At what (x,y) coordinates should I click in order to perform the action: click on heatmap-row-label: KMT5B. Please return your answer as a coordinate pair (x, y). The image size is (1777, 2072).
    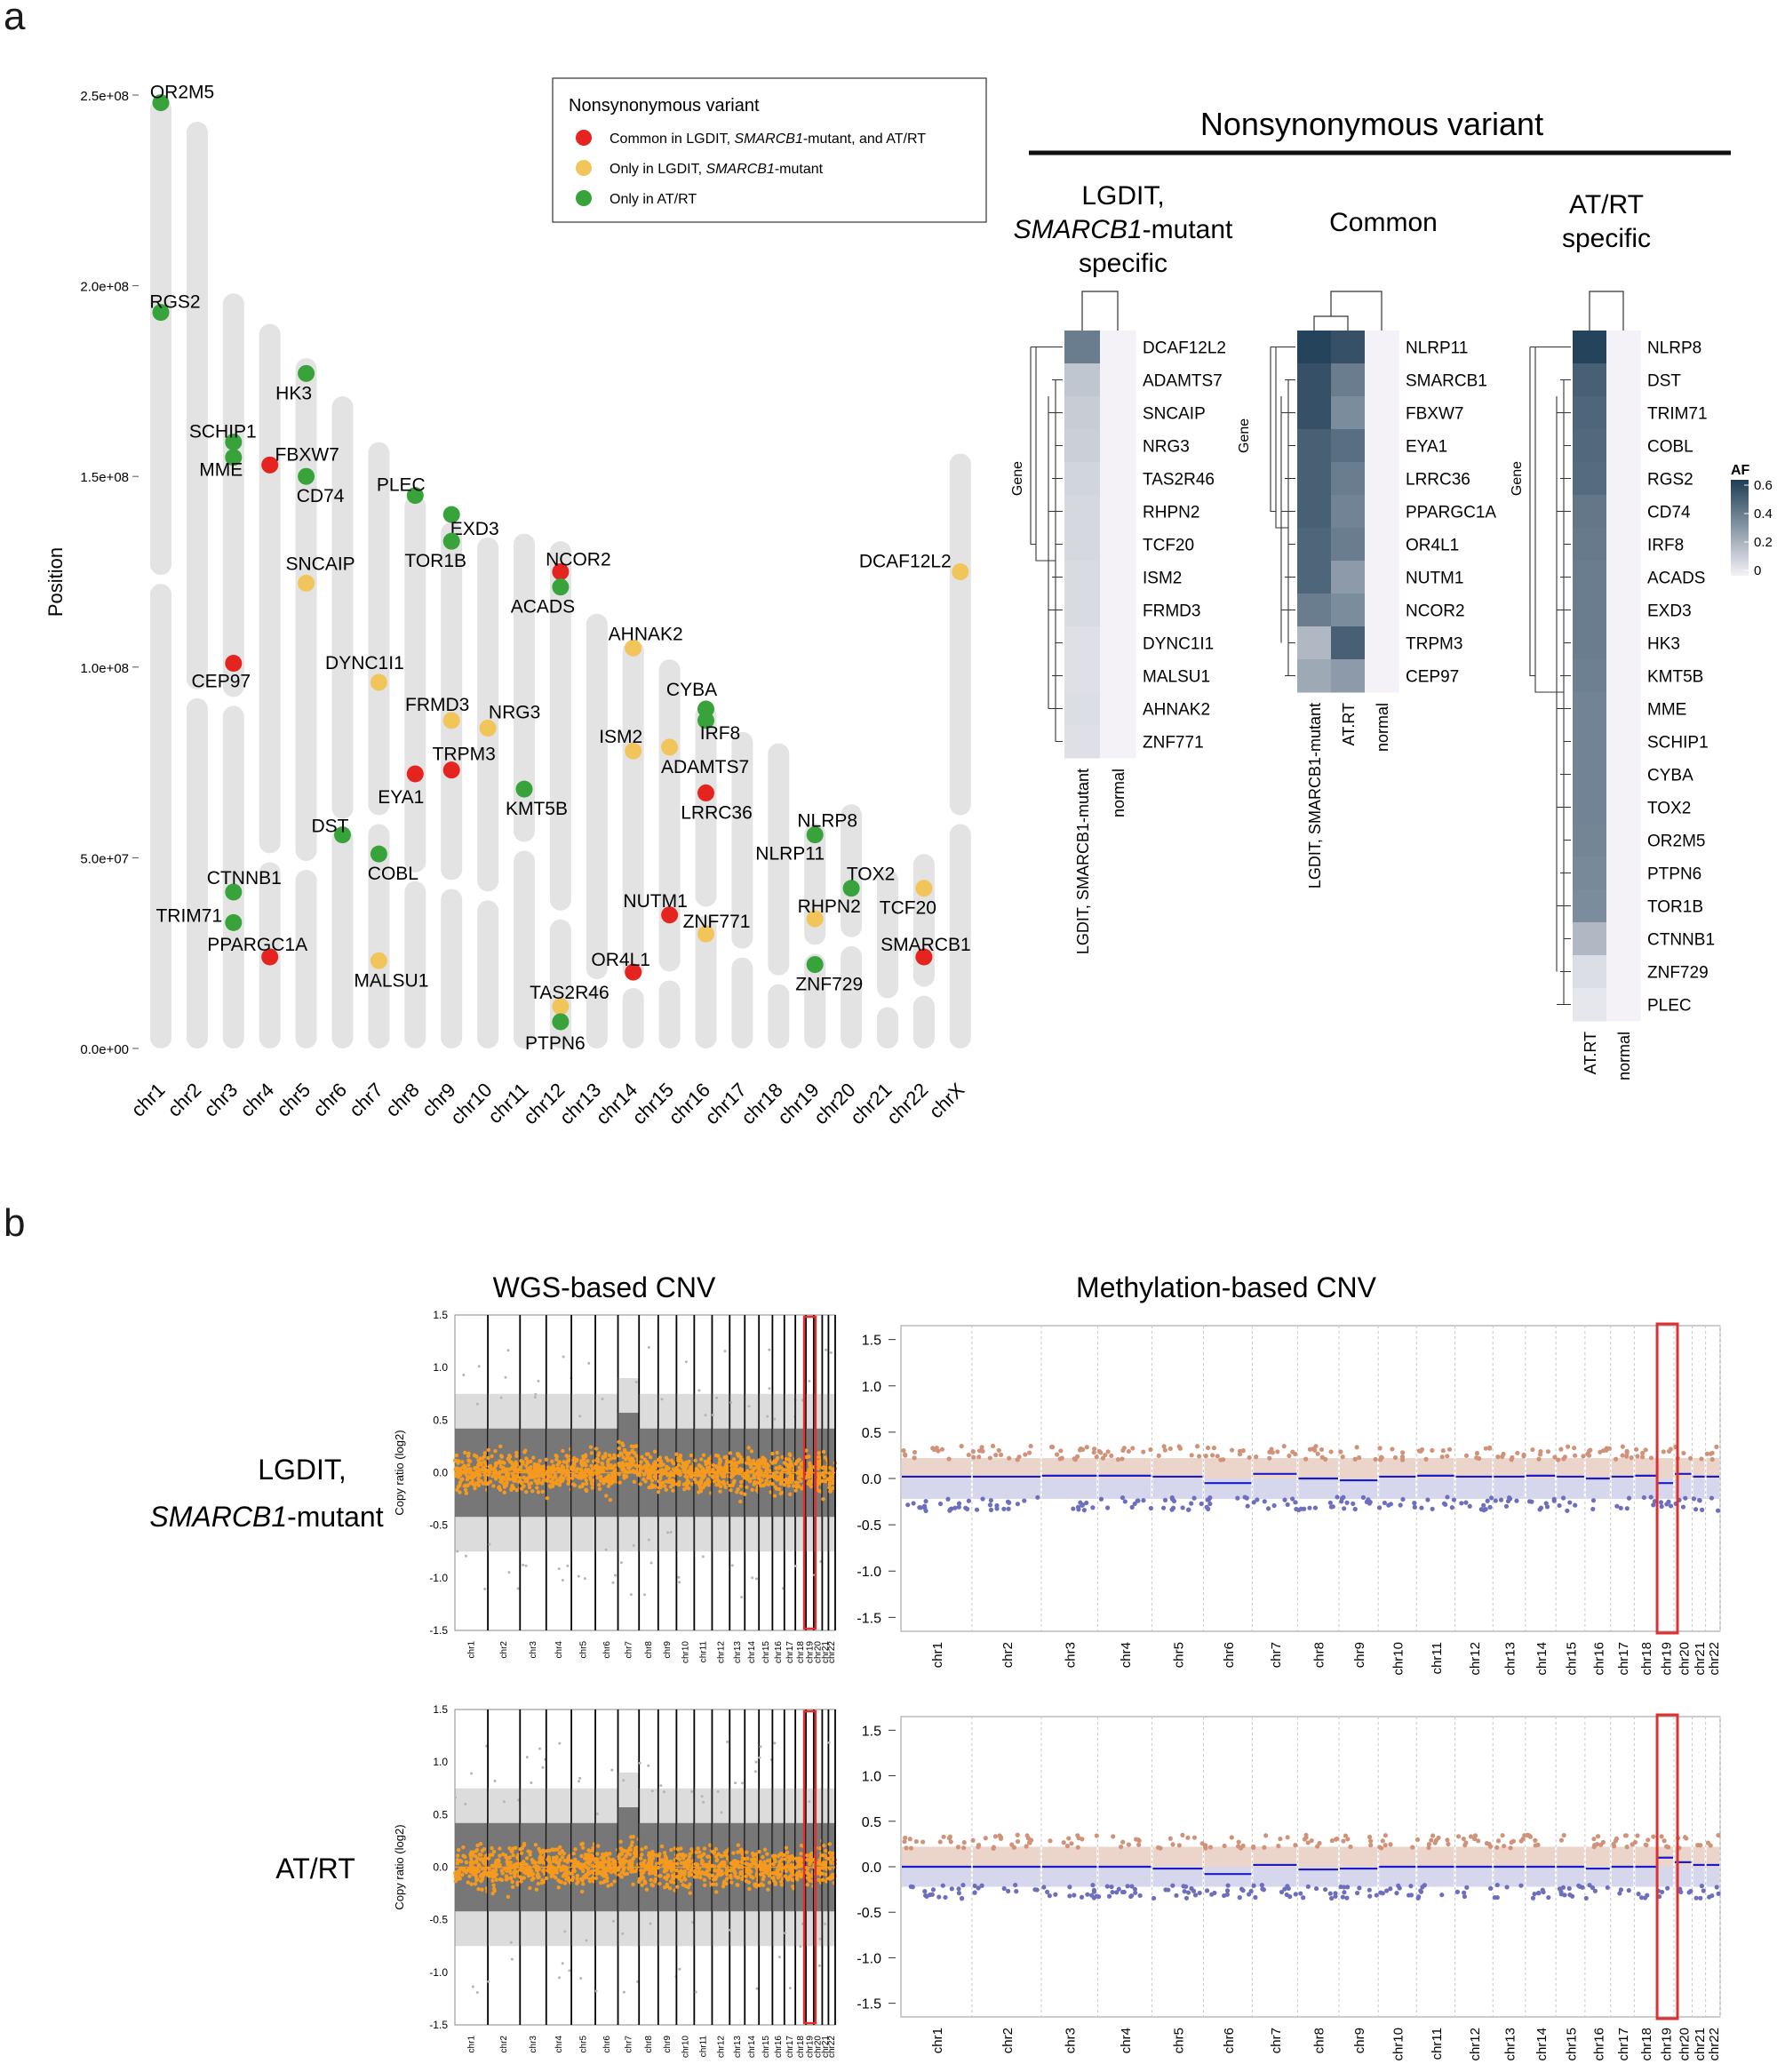
    Looking at the image, I should click on (1675, 677).